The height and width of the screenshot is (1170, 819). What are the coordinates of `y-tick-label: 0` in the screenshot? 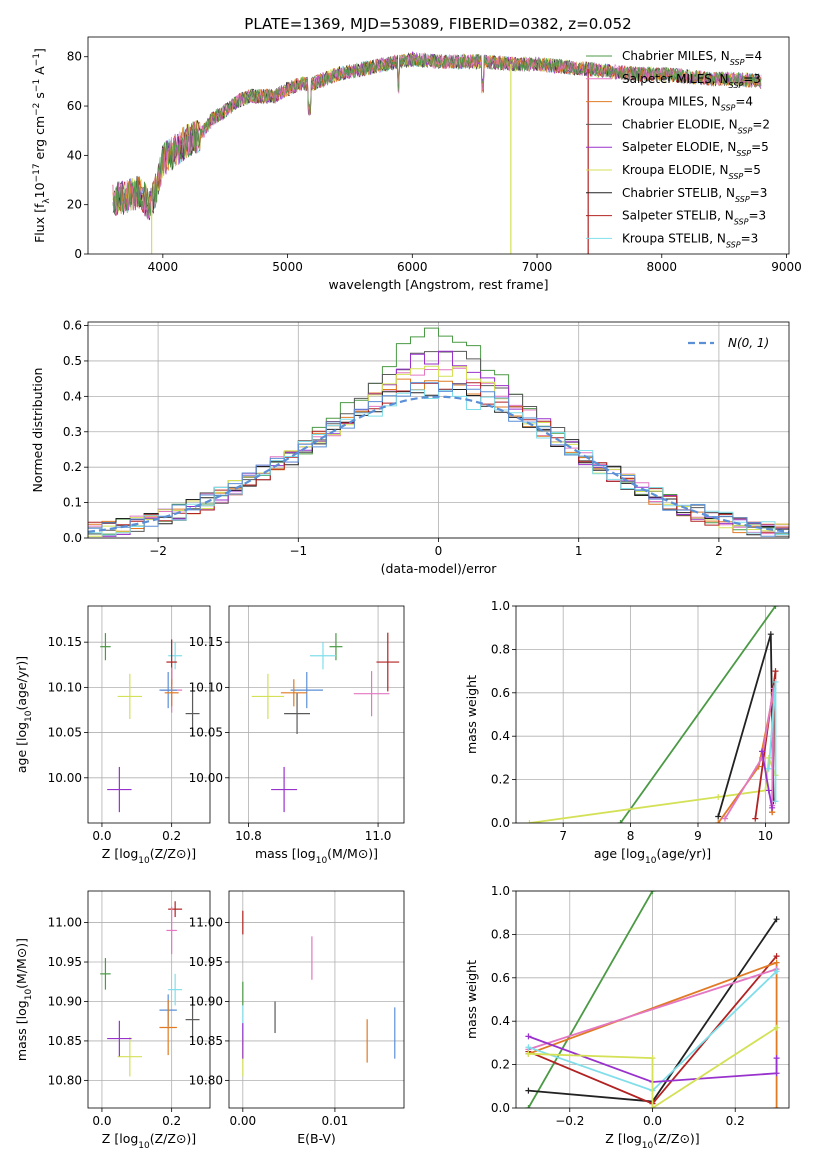 It's located at (78, 254).